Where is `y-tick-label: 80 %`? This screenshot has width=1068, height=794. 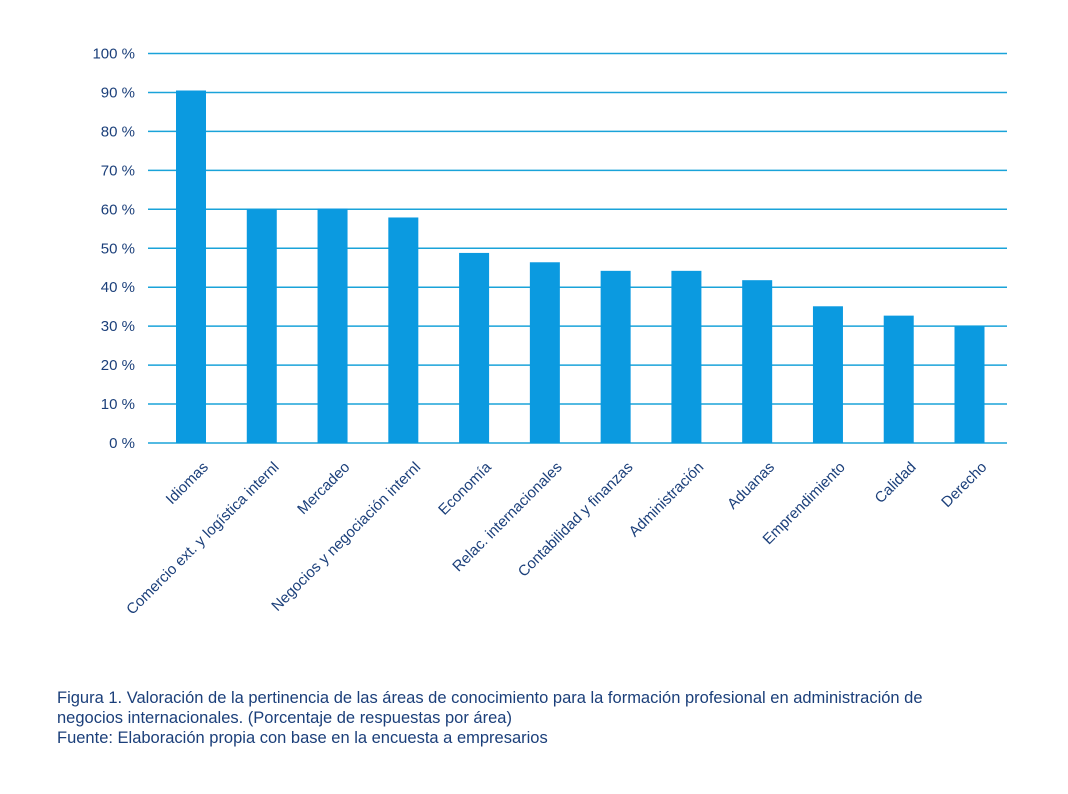 y-tick-label: 80 % is located at coordinates (118, 131).